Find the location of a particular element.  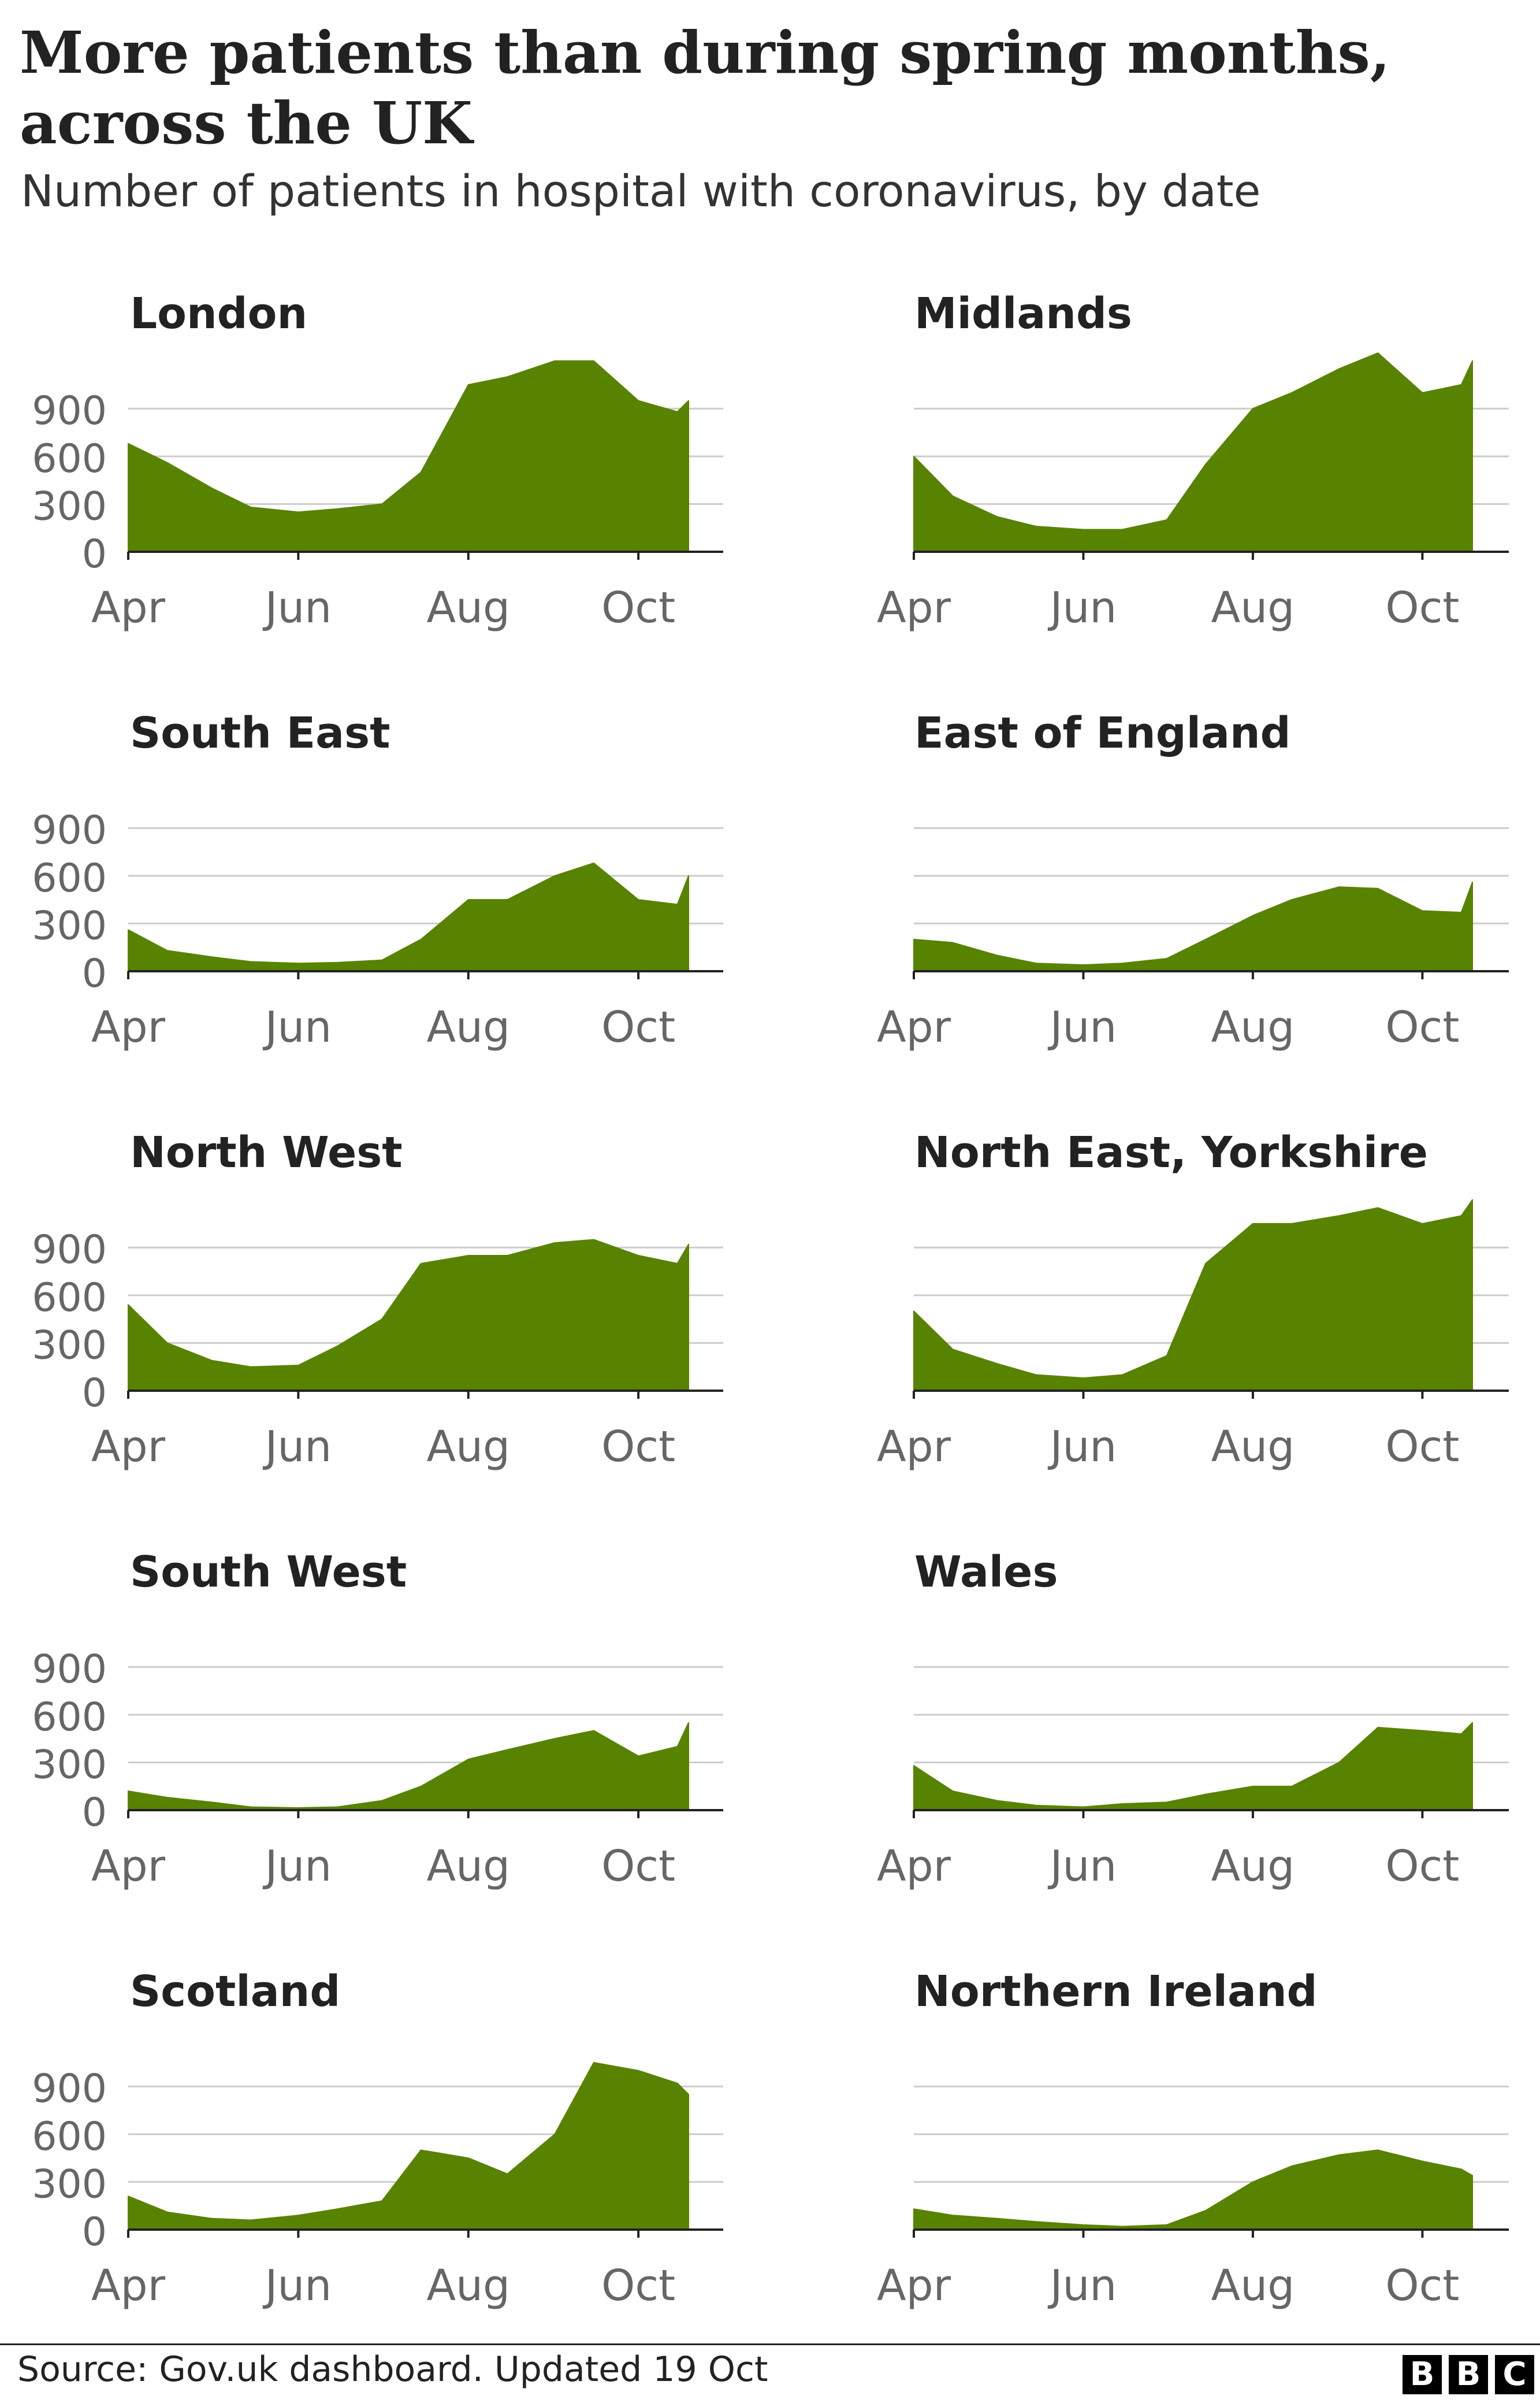

y-tick-label: 600 is located at coordinates (69, 1298).